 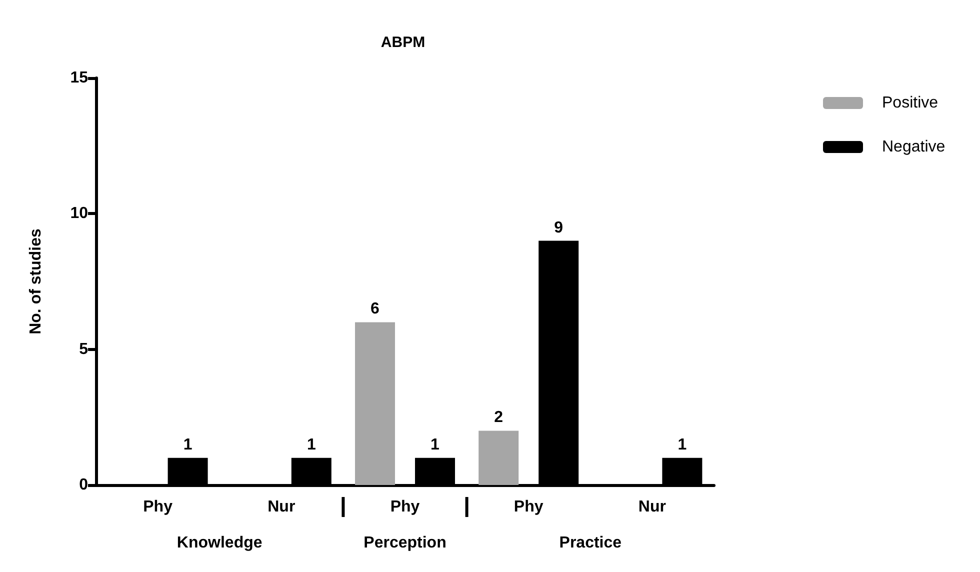 What do you see at coordinates (79, 78) in the screenshot?
I see `y-tick-label: 15` at bounding box center [79, 78].